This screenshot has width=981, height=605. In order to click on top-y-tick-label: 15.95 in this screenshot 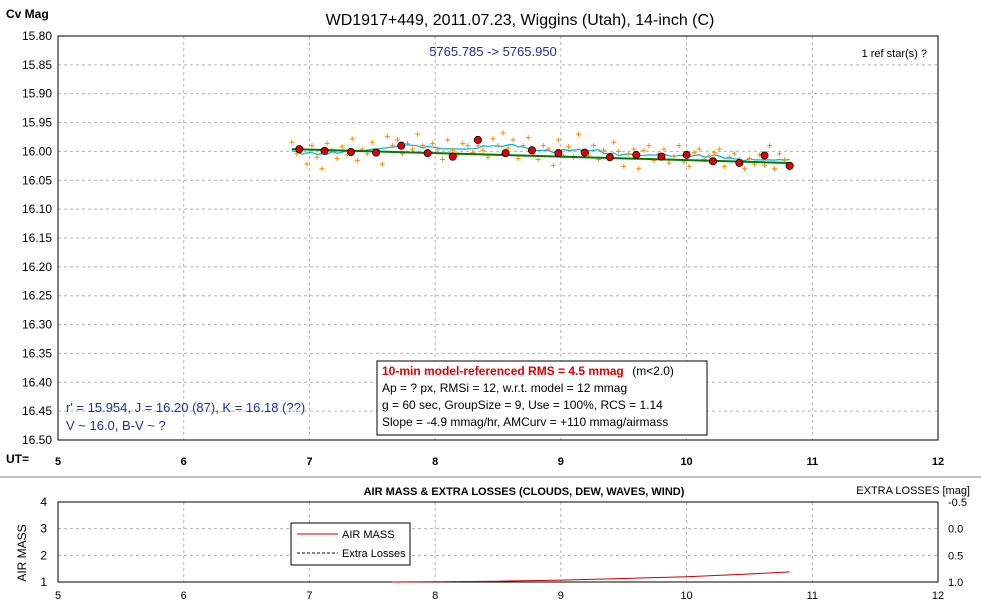, I will do `click(37, 123)`.